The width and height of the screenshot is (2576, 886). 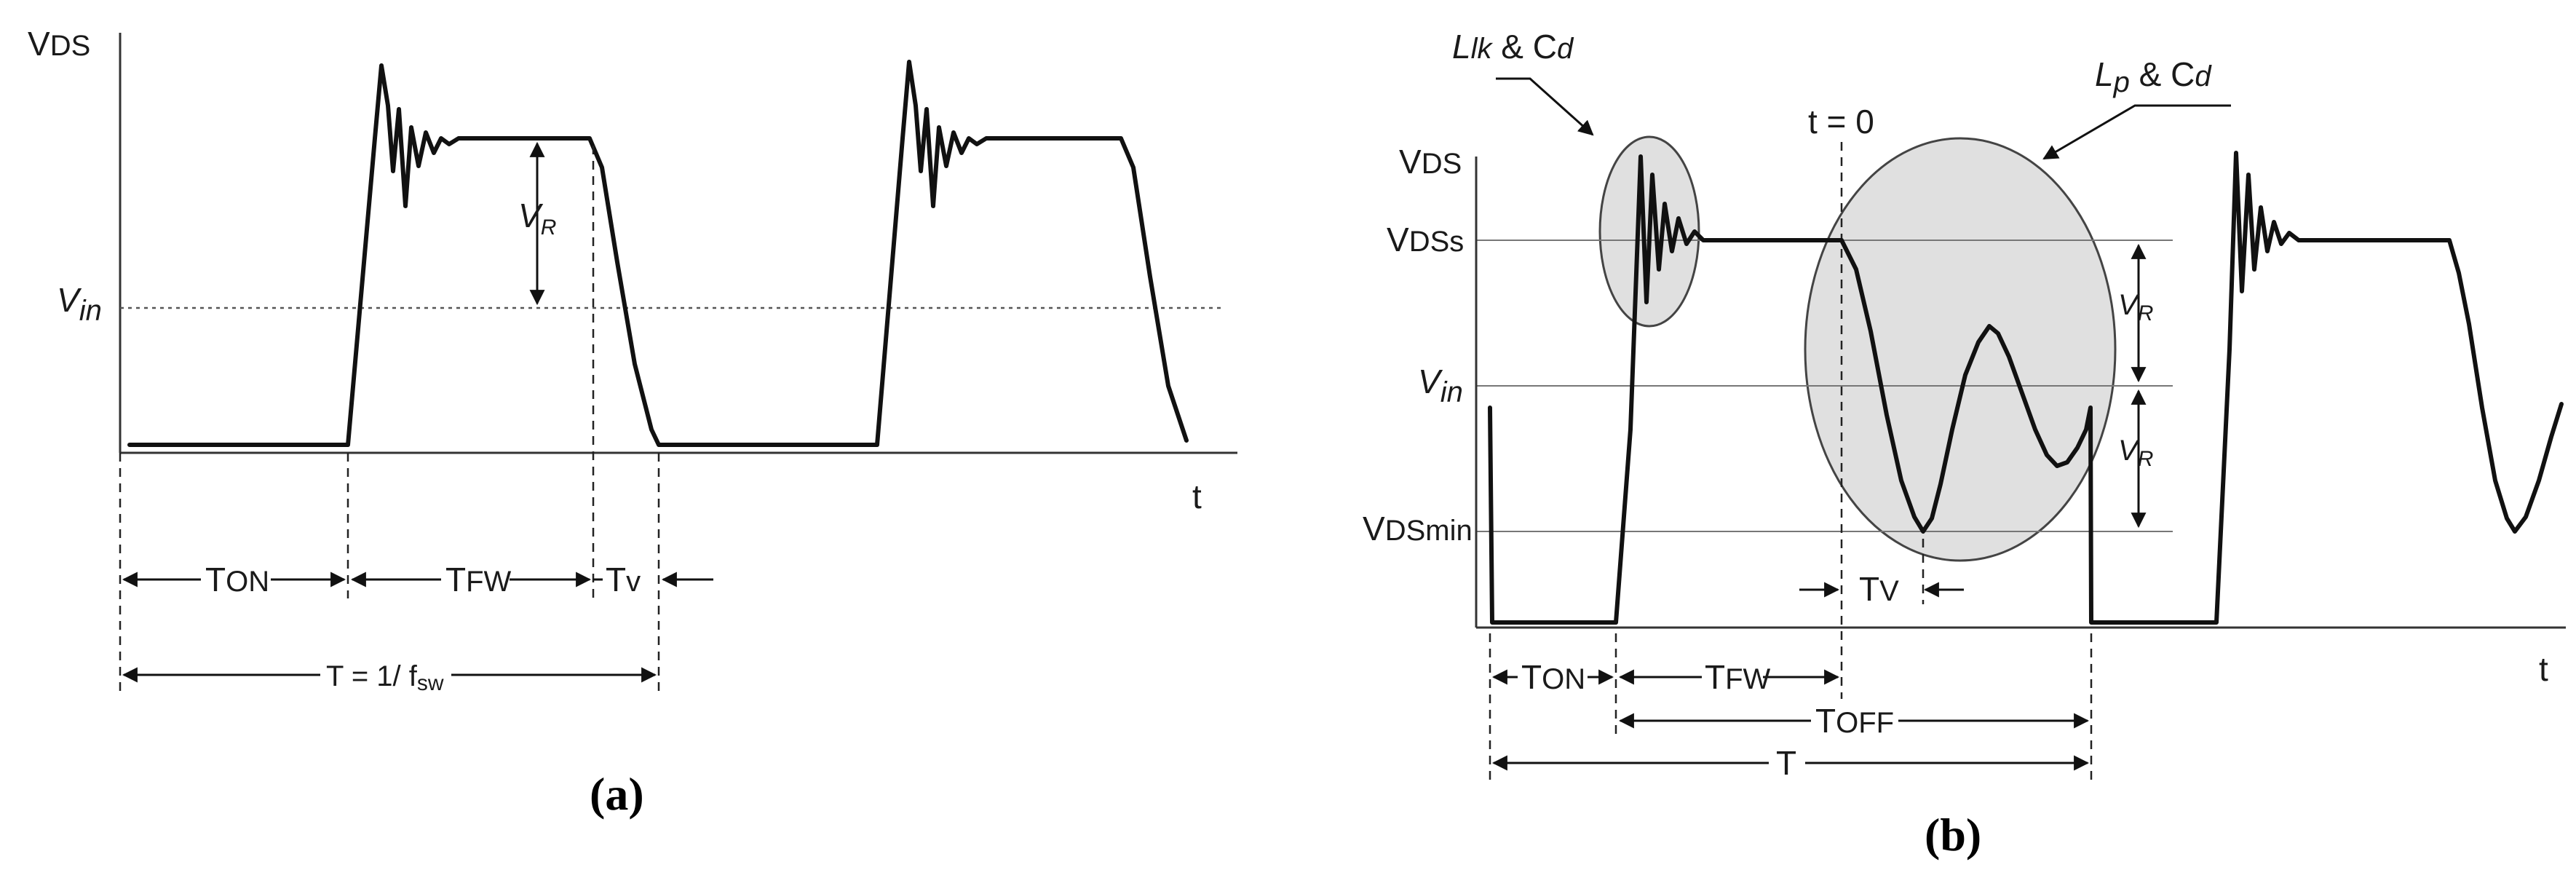 I want to click on panel-a-ton-label-bg, so click(x=236, y=579).